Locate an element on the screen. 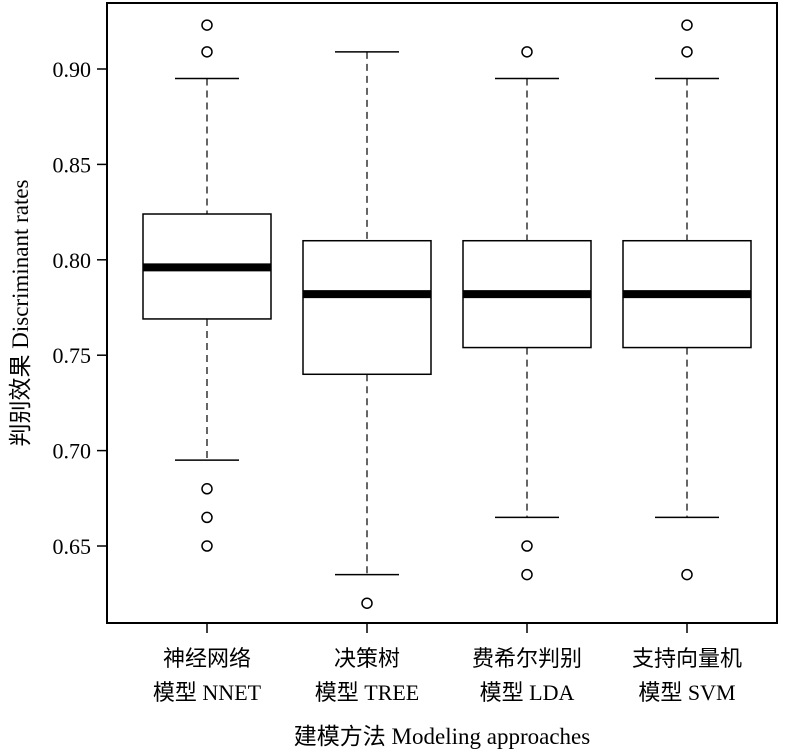 This screenshot has width=800, height=752. x-tick-label-line2: 模型 SVM is located at coordinates (686, 692).